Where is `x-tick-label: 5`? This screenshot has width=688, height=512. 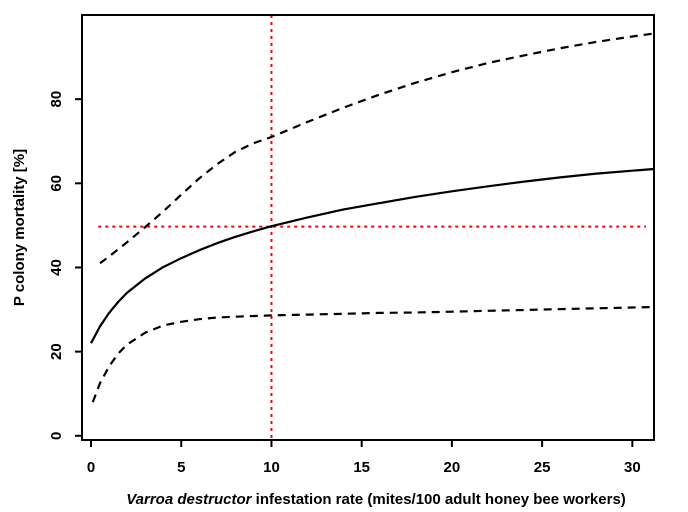
x-tick-label: 5 is located at coordinates (181, 467).